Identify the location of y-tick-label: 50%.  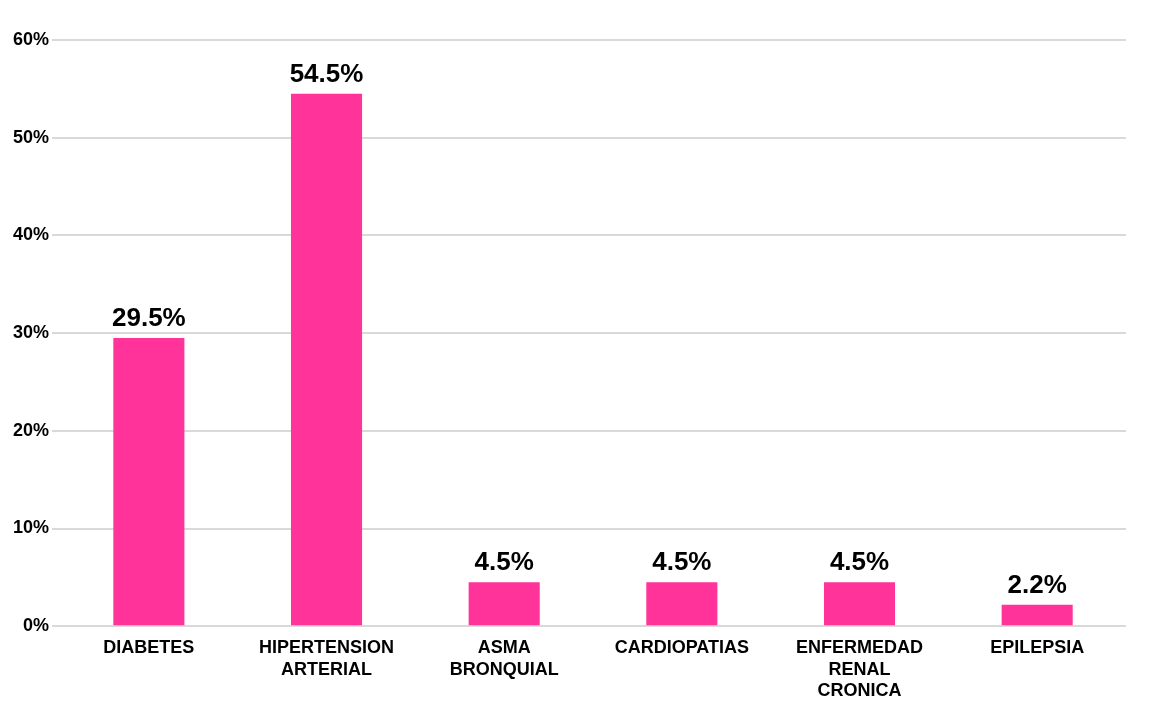
(31, 136).